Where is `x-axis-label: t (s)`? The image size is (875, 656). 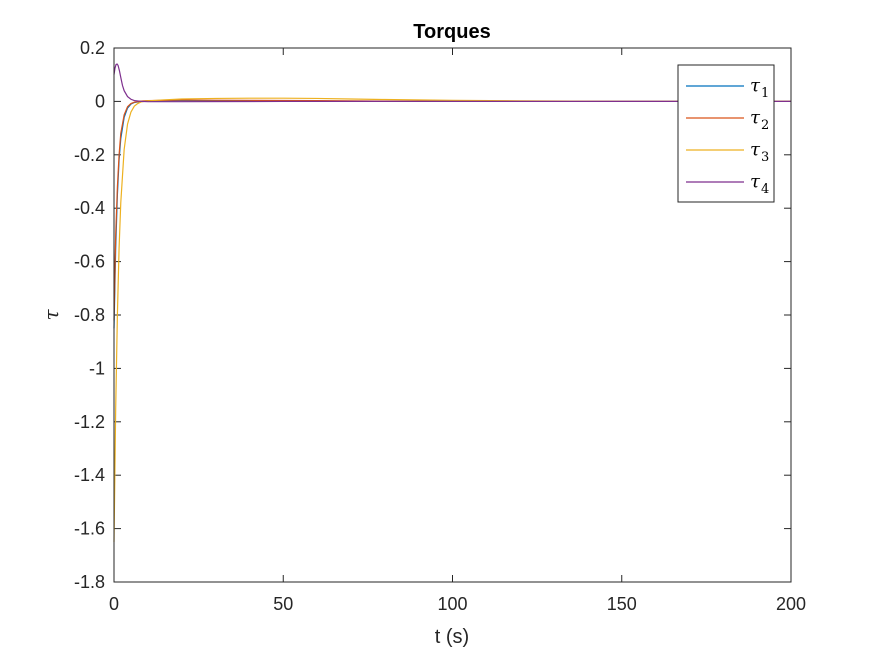
x-axis-label: t (s) is located at coordinates (452, 637).